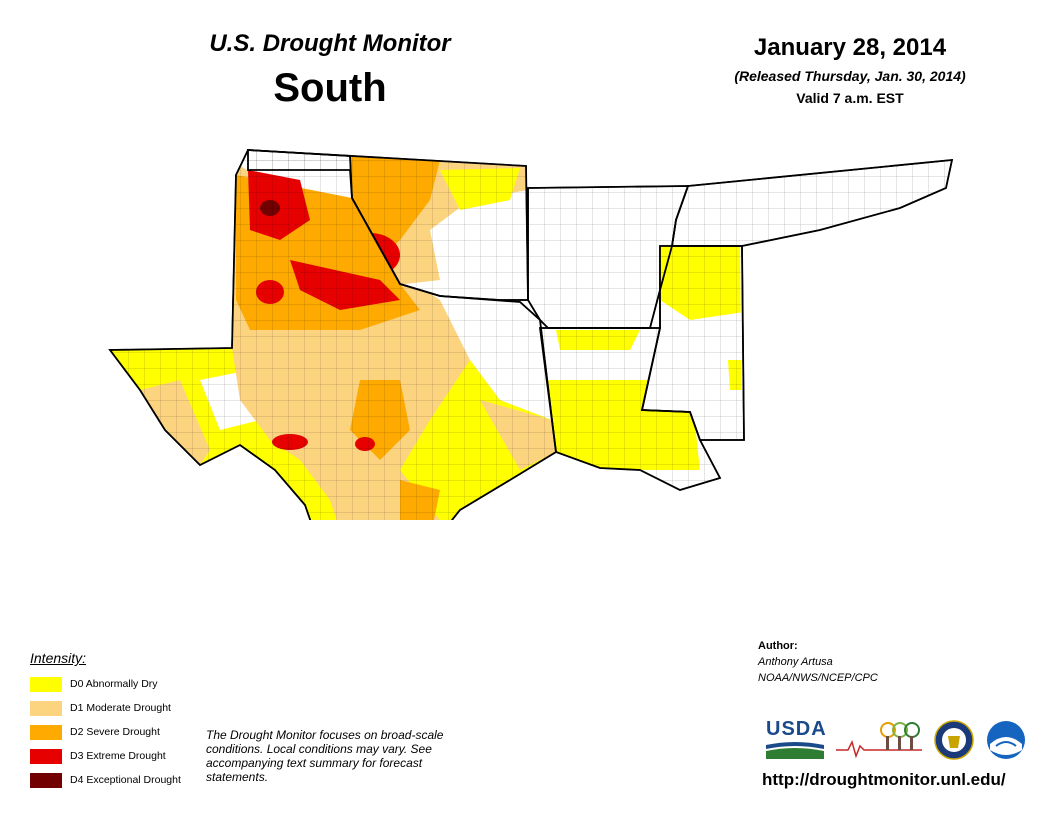 The width and height of the screenshot is (1056, 816). I want to click on noaa-logo-icon, so click(1006, 740).